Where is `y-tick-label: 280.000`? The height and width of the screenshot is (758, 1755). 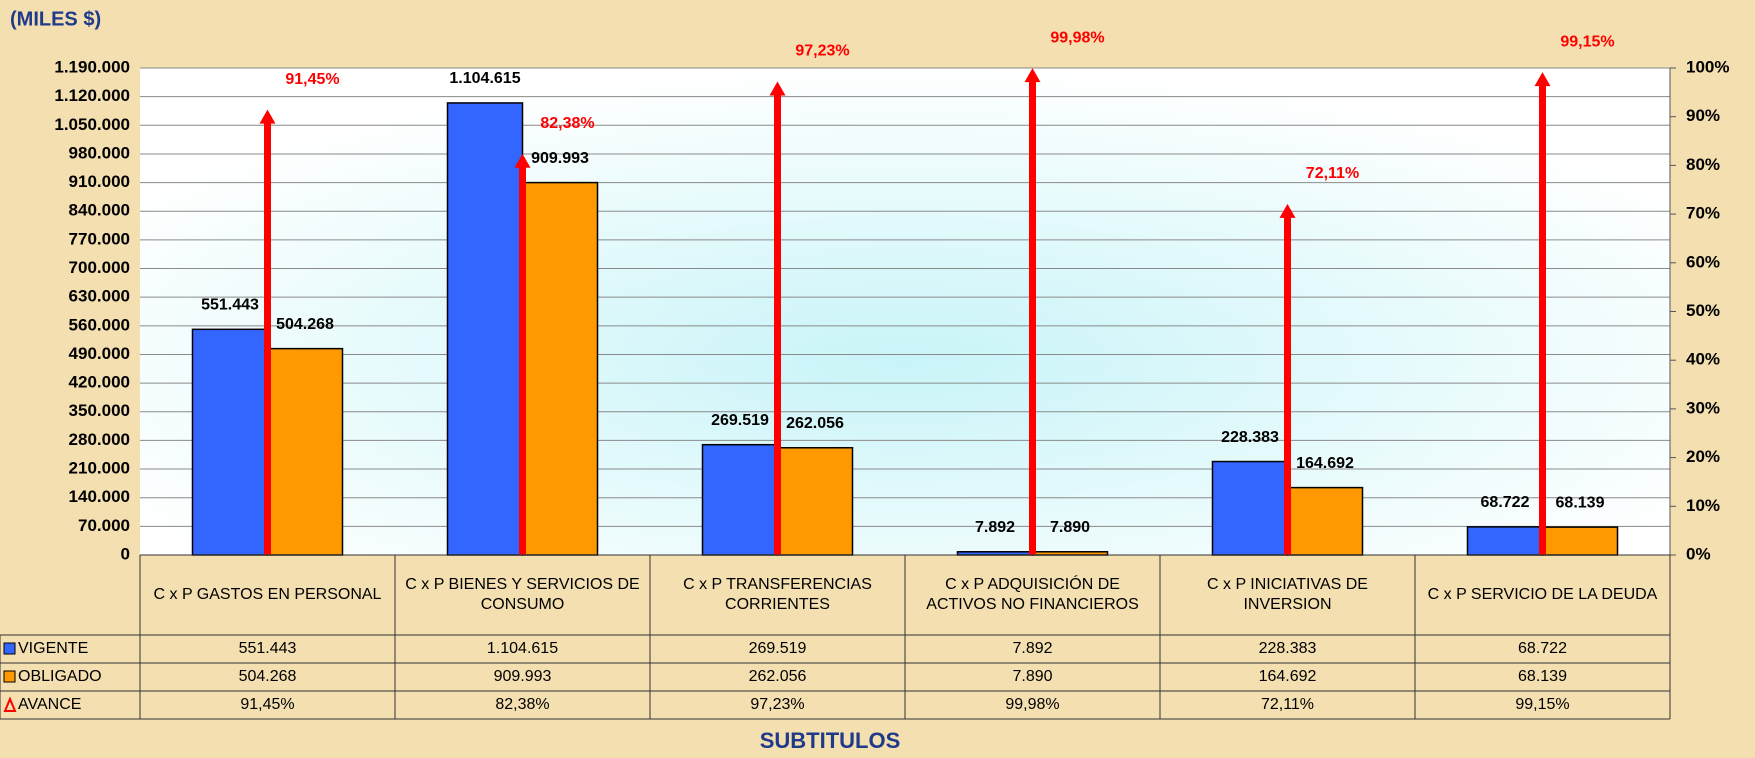 y-tick-label: 280.000 is located at coordinates (99, 439).